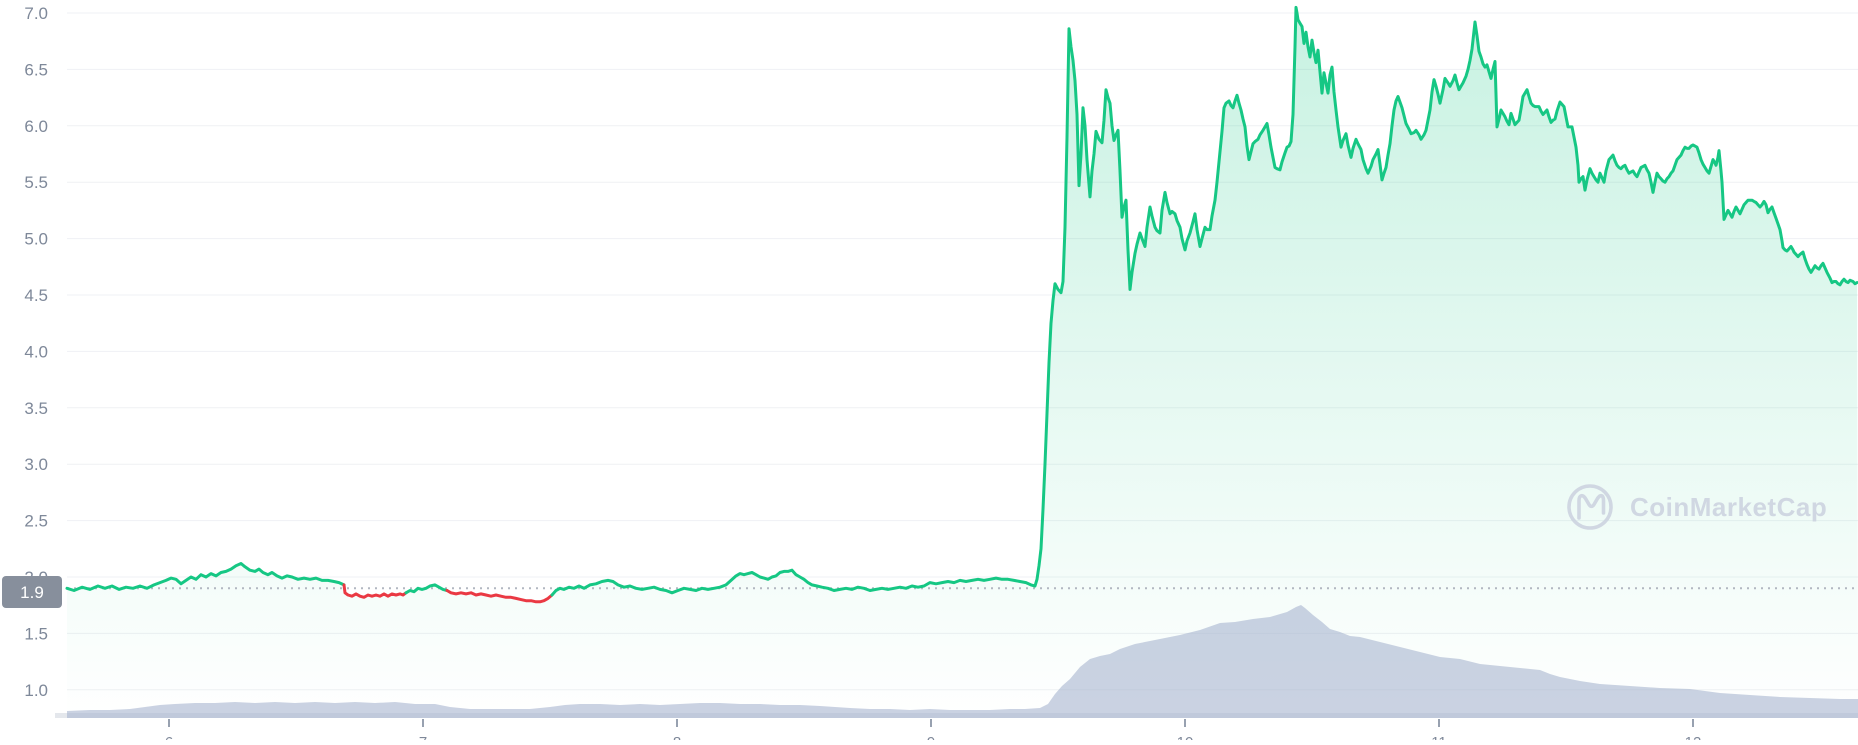 Image resolution: width=1858 pixels, height=745 pixels. What do you see at coordinates (1439, 737) in the screenshot?
I see `x-tick-label-11: 11` at bounding box center [1439, 737].